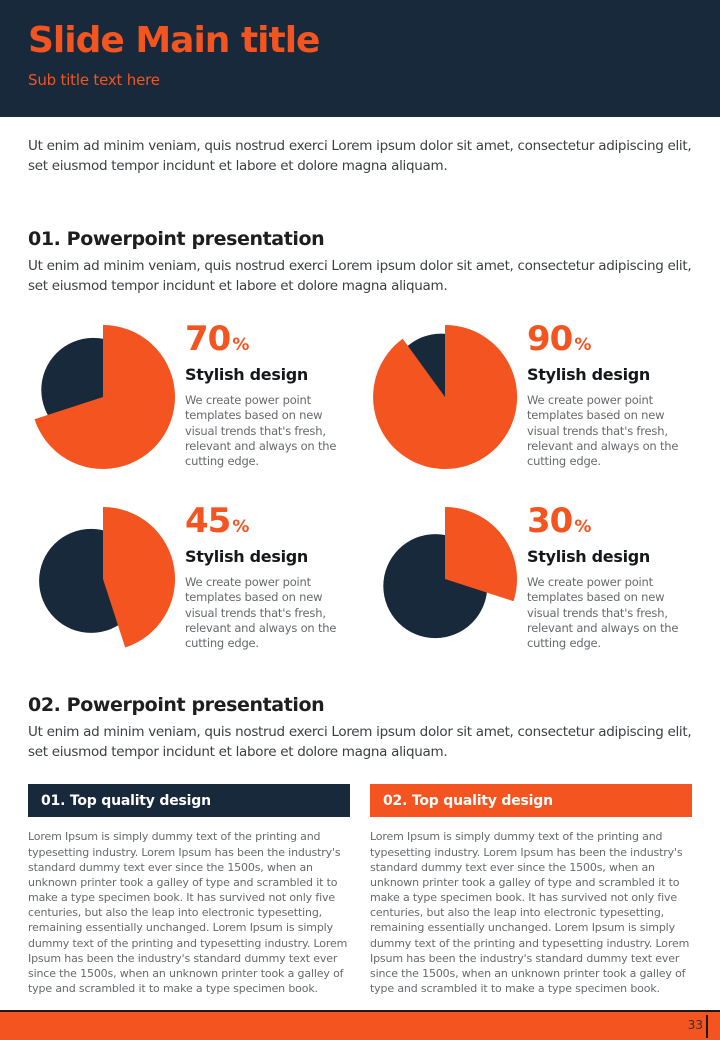 This screenshot has height=1040, width=720. Describe the element at coordinates (176, 239) in the screenshot. I see `section-1-heading: 01. Powerpoint presentation` at that location.